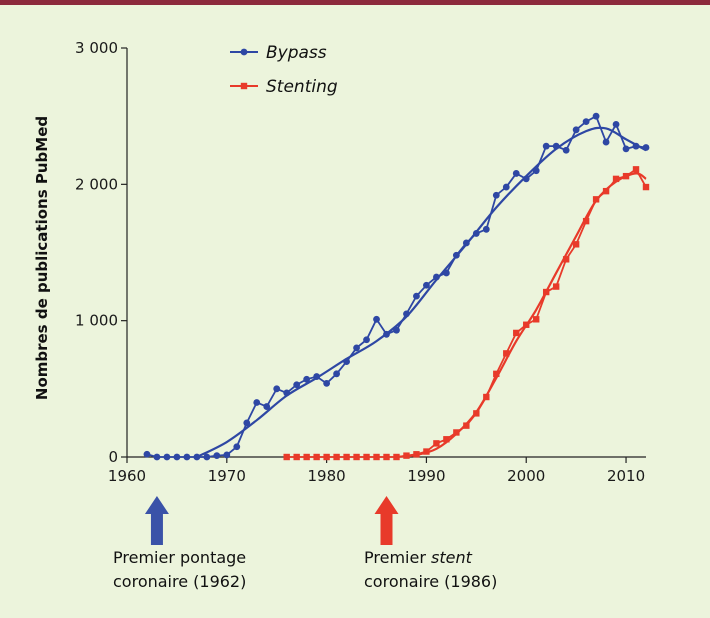 The width and height of the screenshot is (710, 618). I want to click on y-tick-label: 3 000, so click(96, 48).